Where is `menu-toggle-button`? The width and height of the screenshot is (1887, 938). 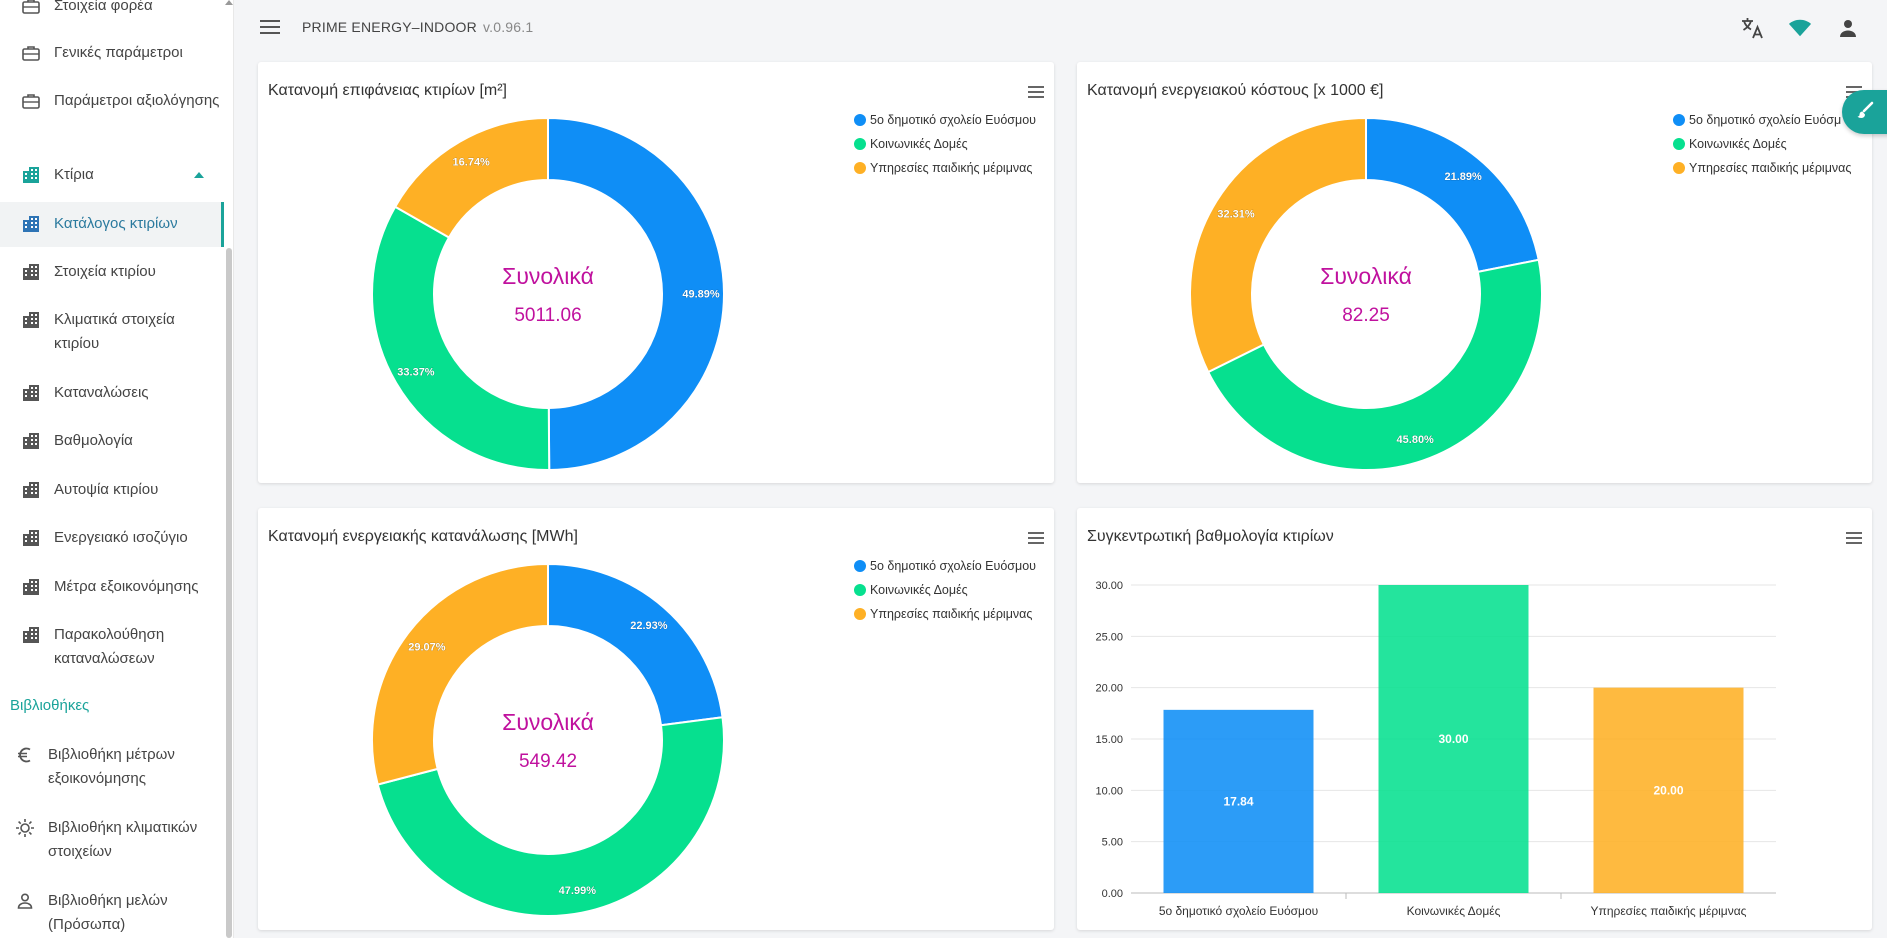
menu-toggle-button is located at coordinates (270, 27).